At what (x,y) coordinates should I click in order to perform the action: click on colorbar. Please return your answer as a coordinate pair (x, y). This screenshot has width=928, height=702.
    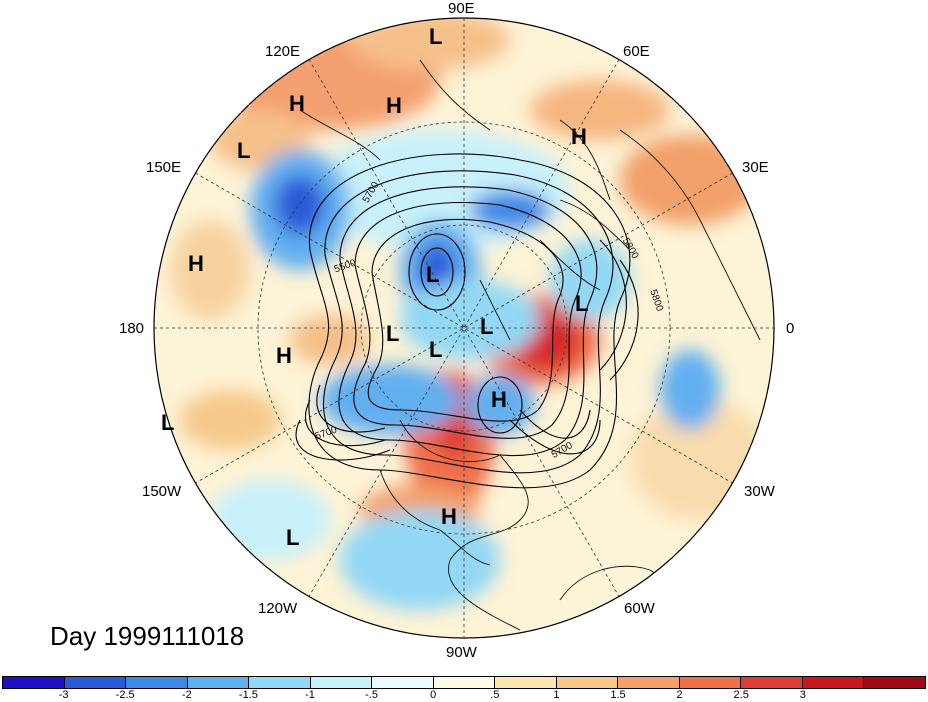
    Looking at the image, I should click on (464, 682).